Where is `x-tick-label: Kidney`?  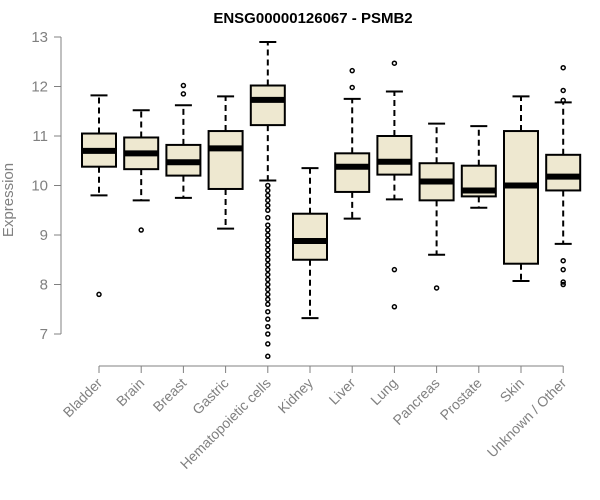 x-tick-label: Kidney is located at coordinates (296, 396).